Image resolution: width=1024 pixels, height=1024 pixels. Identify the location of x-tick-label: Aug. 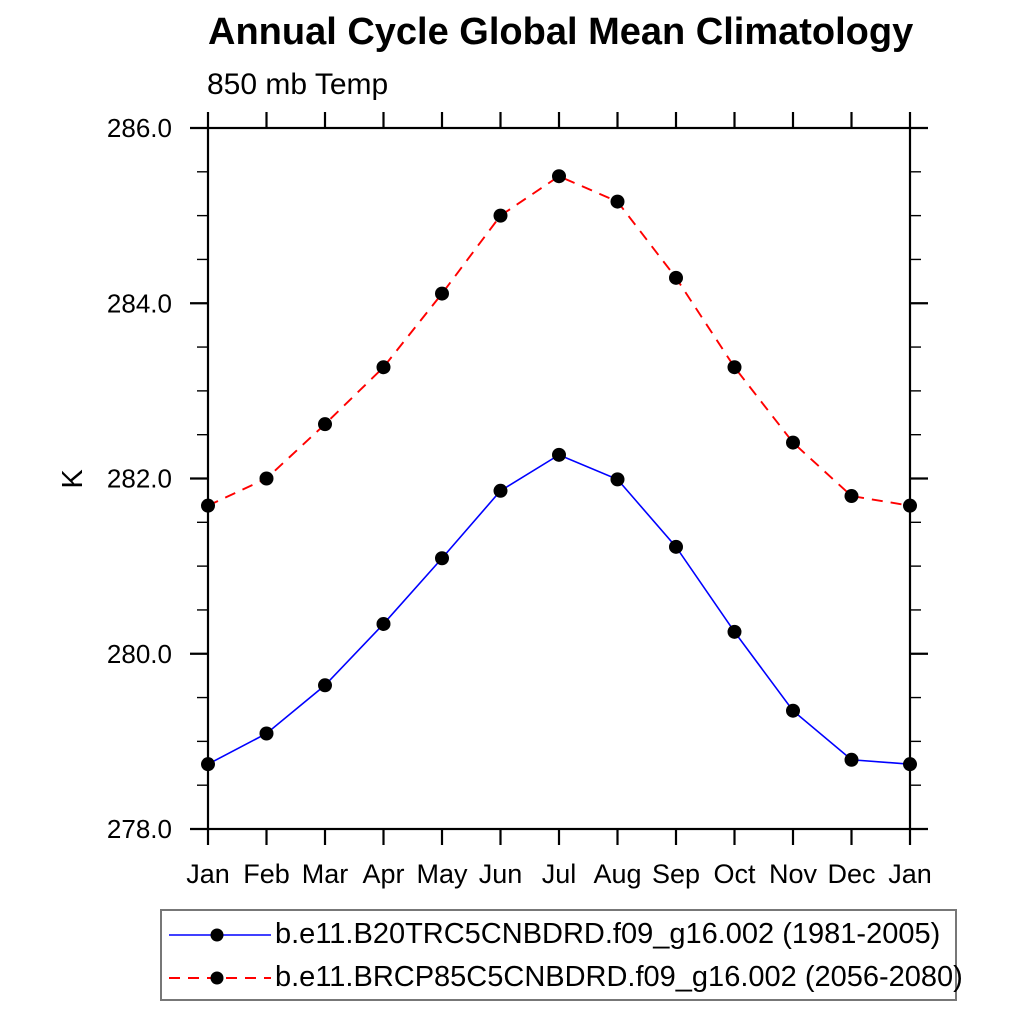
(617, 874).